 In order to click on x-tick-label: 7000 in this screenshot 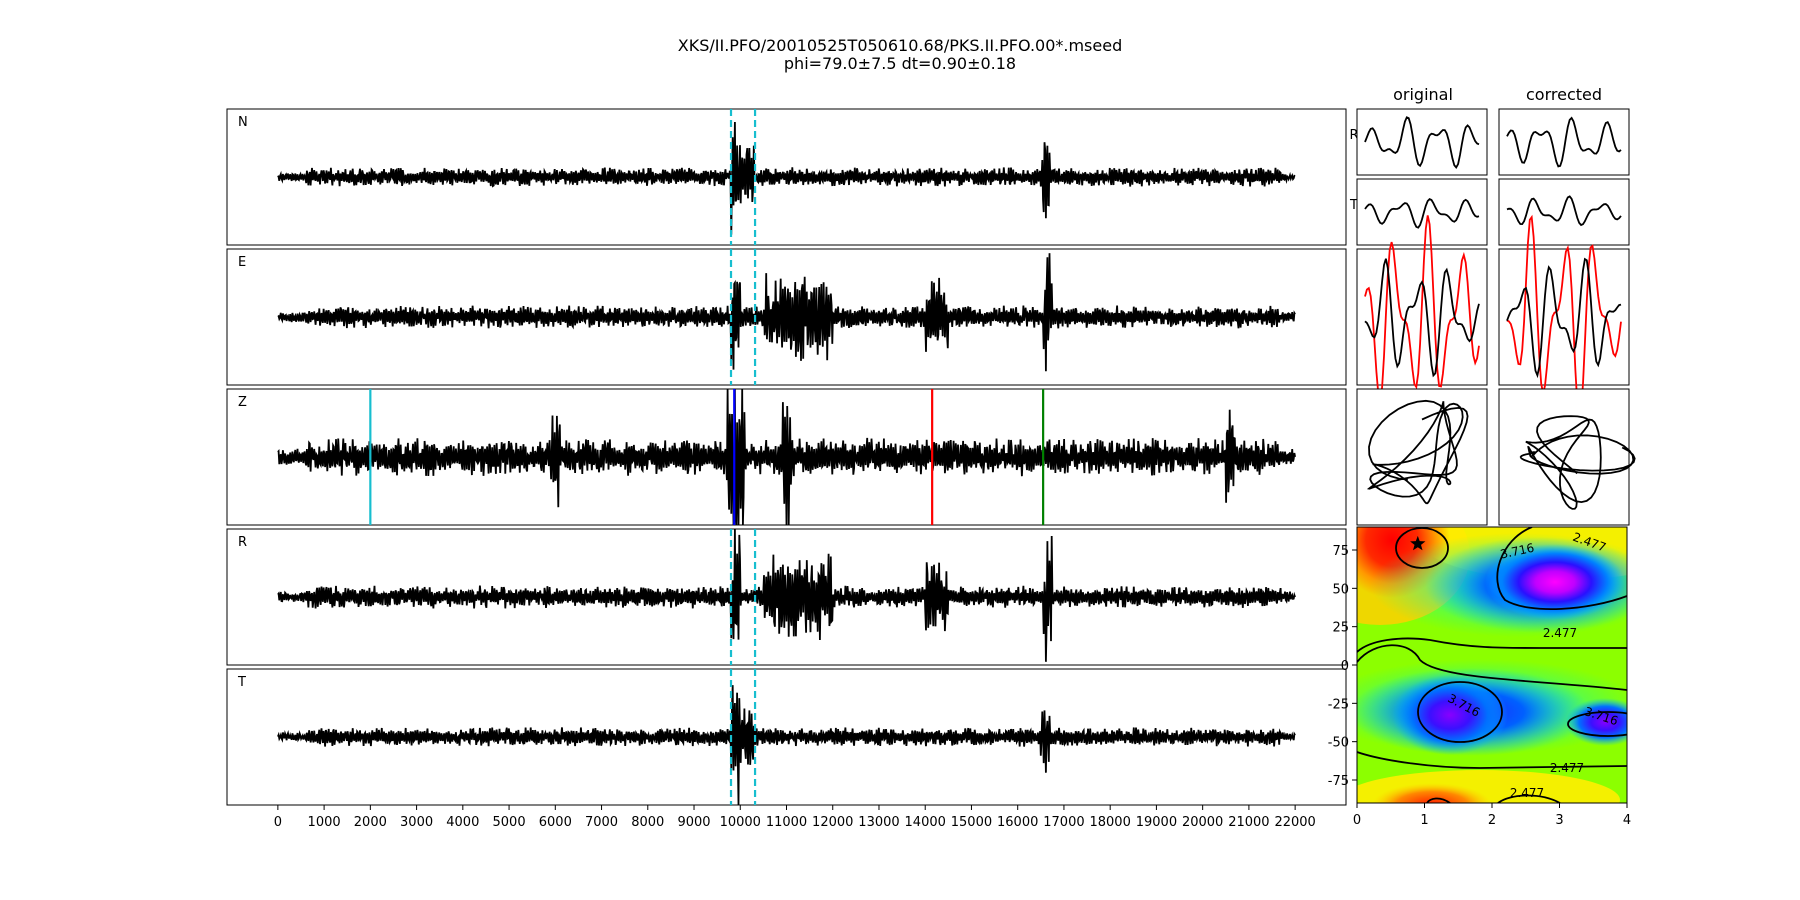, I will do `click(601, 822)`.